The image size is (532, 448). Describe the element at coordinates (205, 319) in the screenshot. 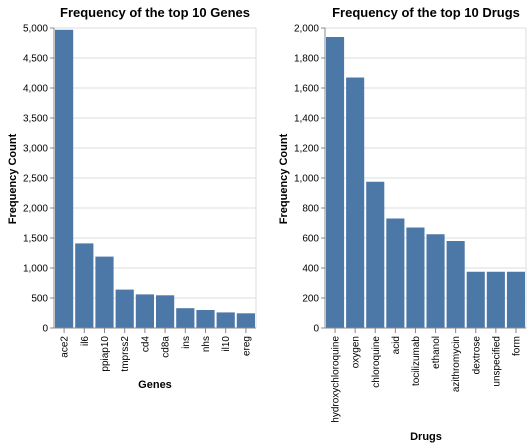

I see `genes-bar-nhs` at that location.